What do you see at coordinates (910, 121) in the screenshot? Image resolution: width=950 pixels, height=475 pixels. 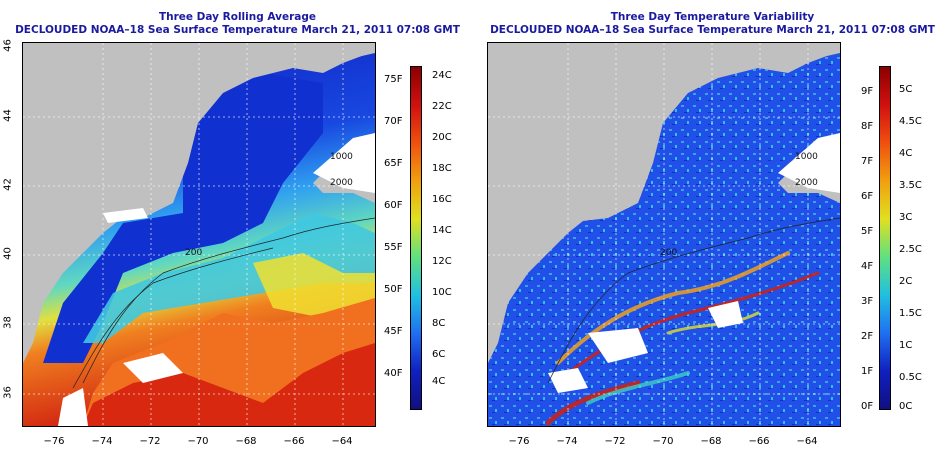 I see `colorbar-label-c: 4.5C` at bounding box center [910, 121].